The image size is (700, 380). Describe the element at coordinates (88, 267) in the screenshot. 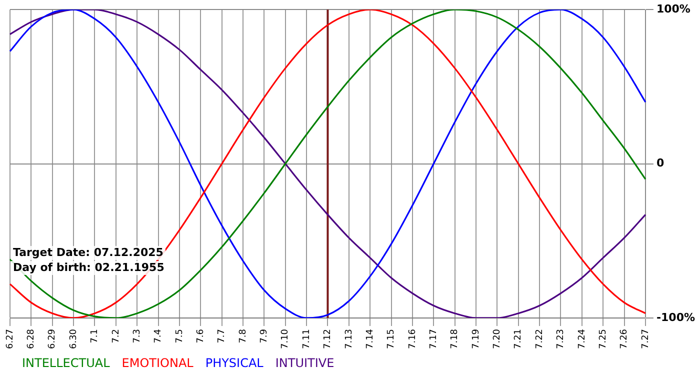

I see `annotation: Day of birth: 02.21.1955` at that location.